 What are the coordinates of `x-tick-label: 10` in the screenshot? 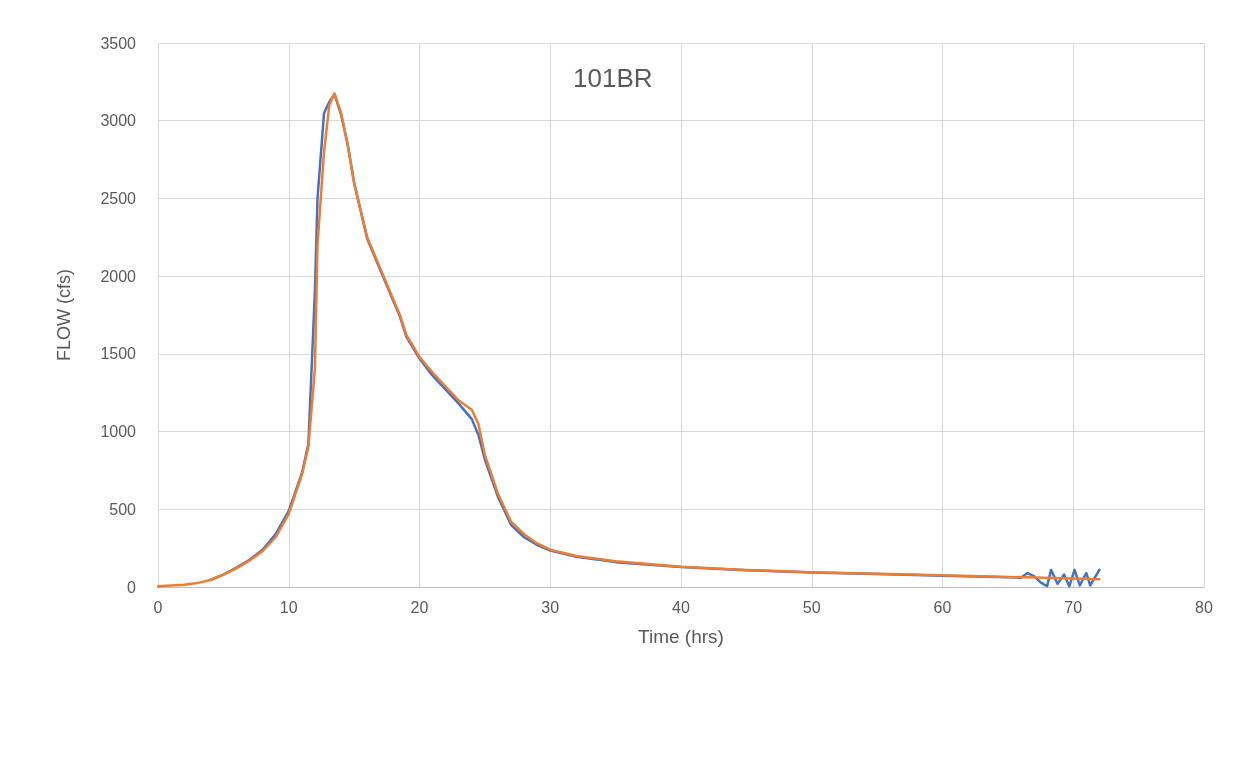 It's located at (288, 607).